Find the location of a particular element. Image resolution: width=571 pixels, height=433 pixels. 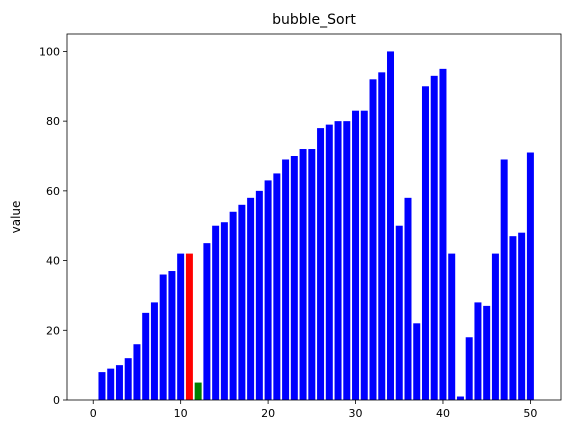

x-axis-ticks: 0 10 20 30 40 50 is located at coordinates (313, 410).